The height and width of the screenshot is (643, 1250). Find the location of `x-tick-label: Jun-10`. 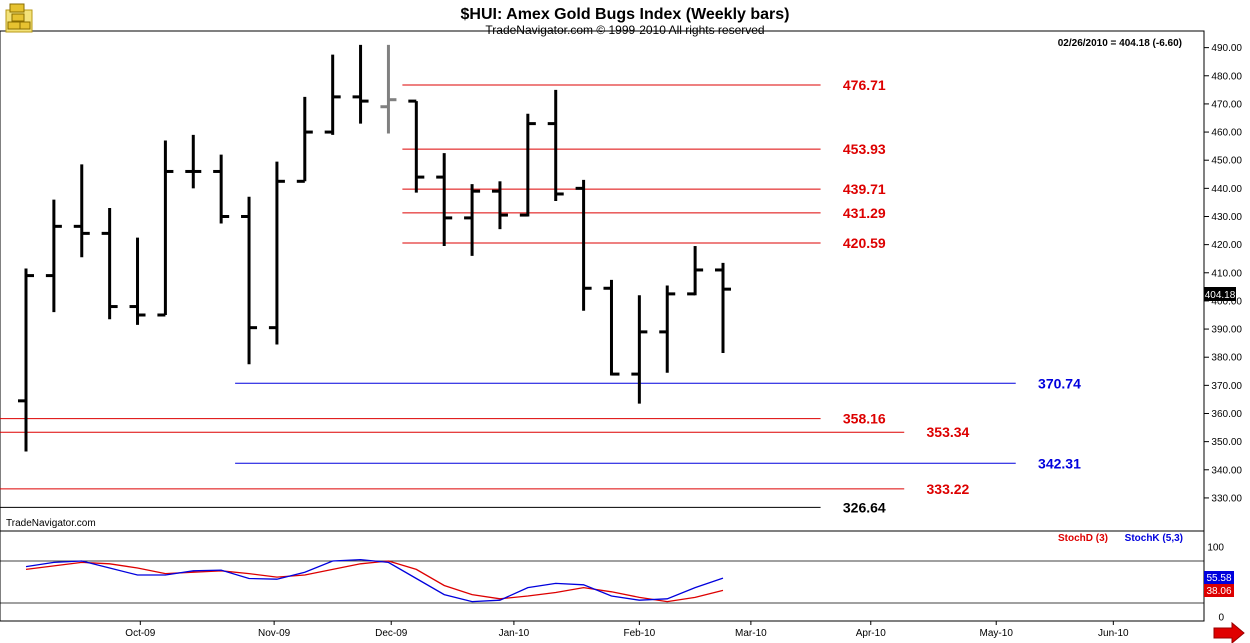

x-tick-label: Jun-10 is located at coordinates (1113, 633).